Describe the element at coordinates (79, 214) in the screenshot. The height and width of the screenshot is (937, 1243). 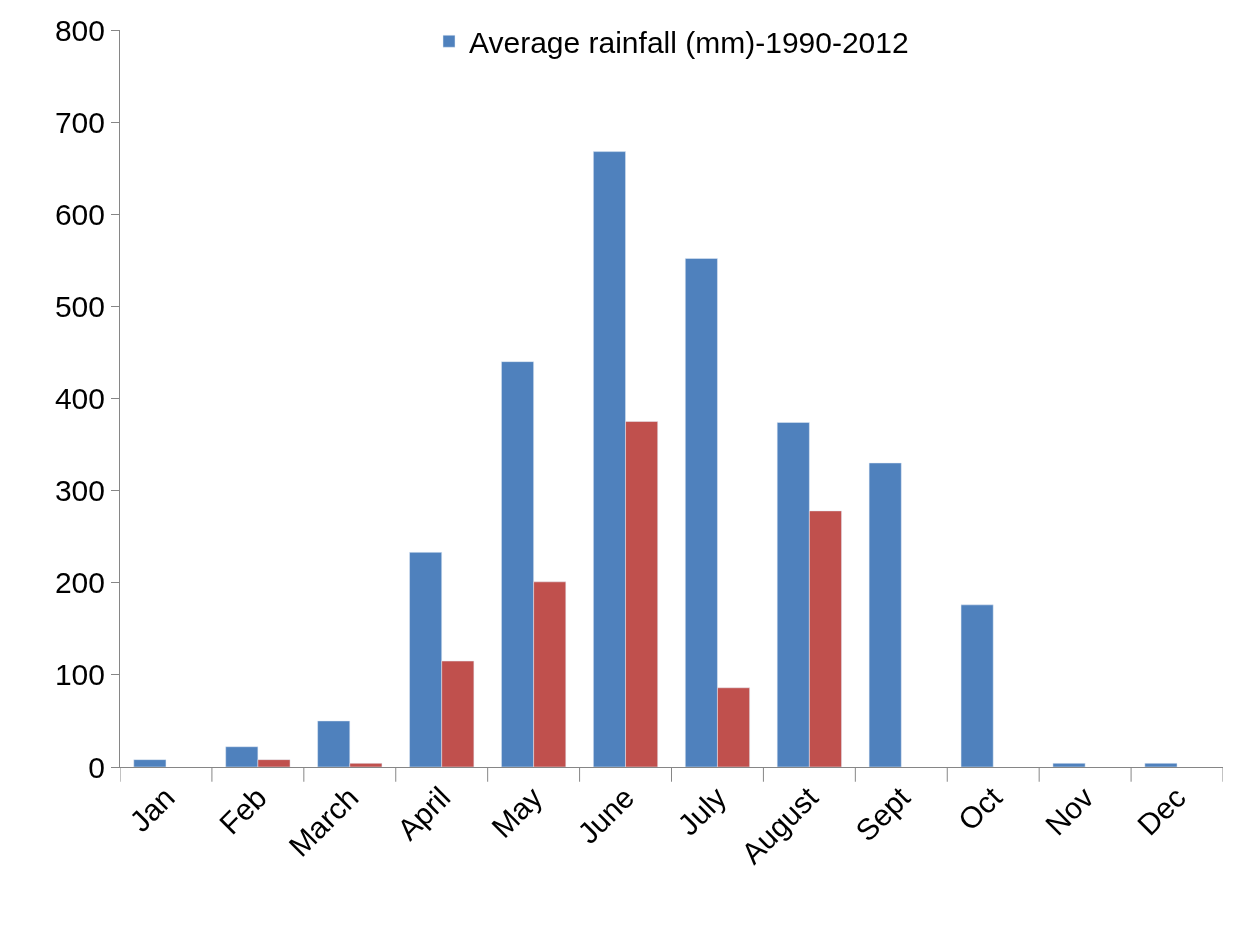
I see `y-tick-label: 600` at that location.